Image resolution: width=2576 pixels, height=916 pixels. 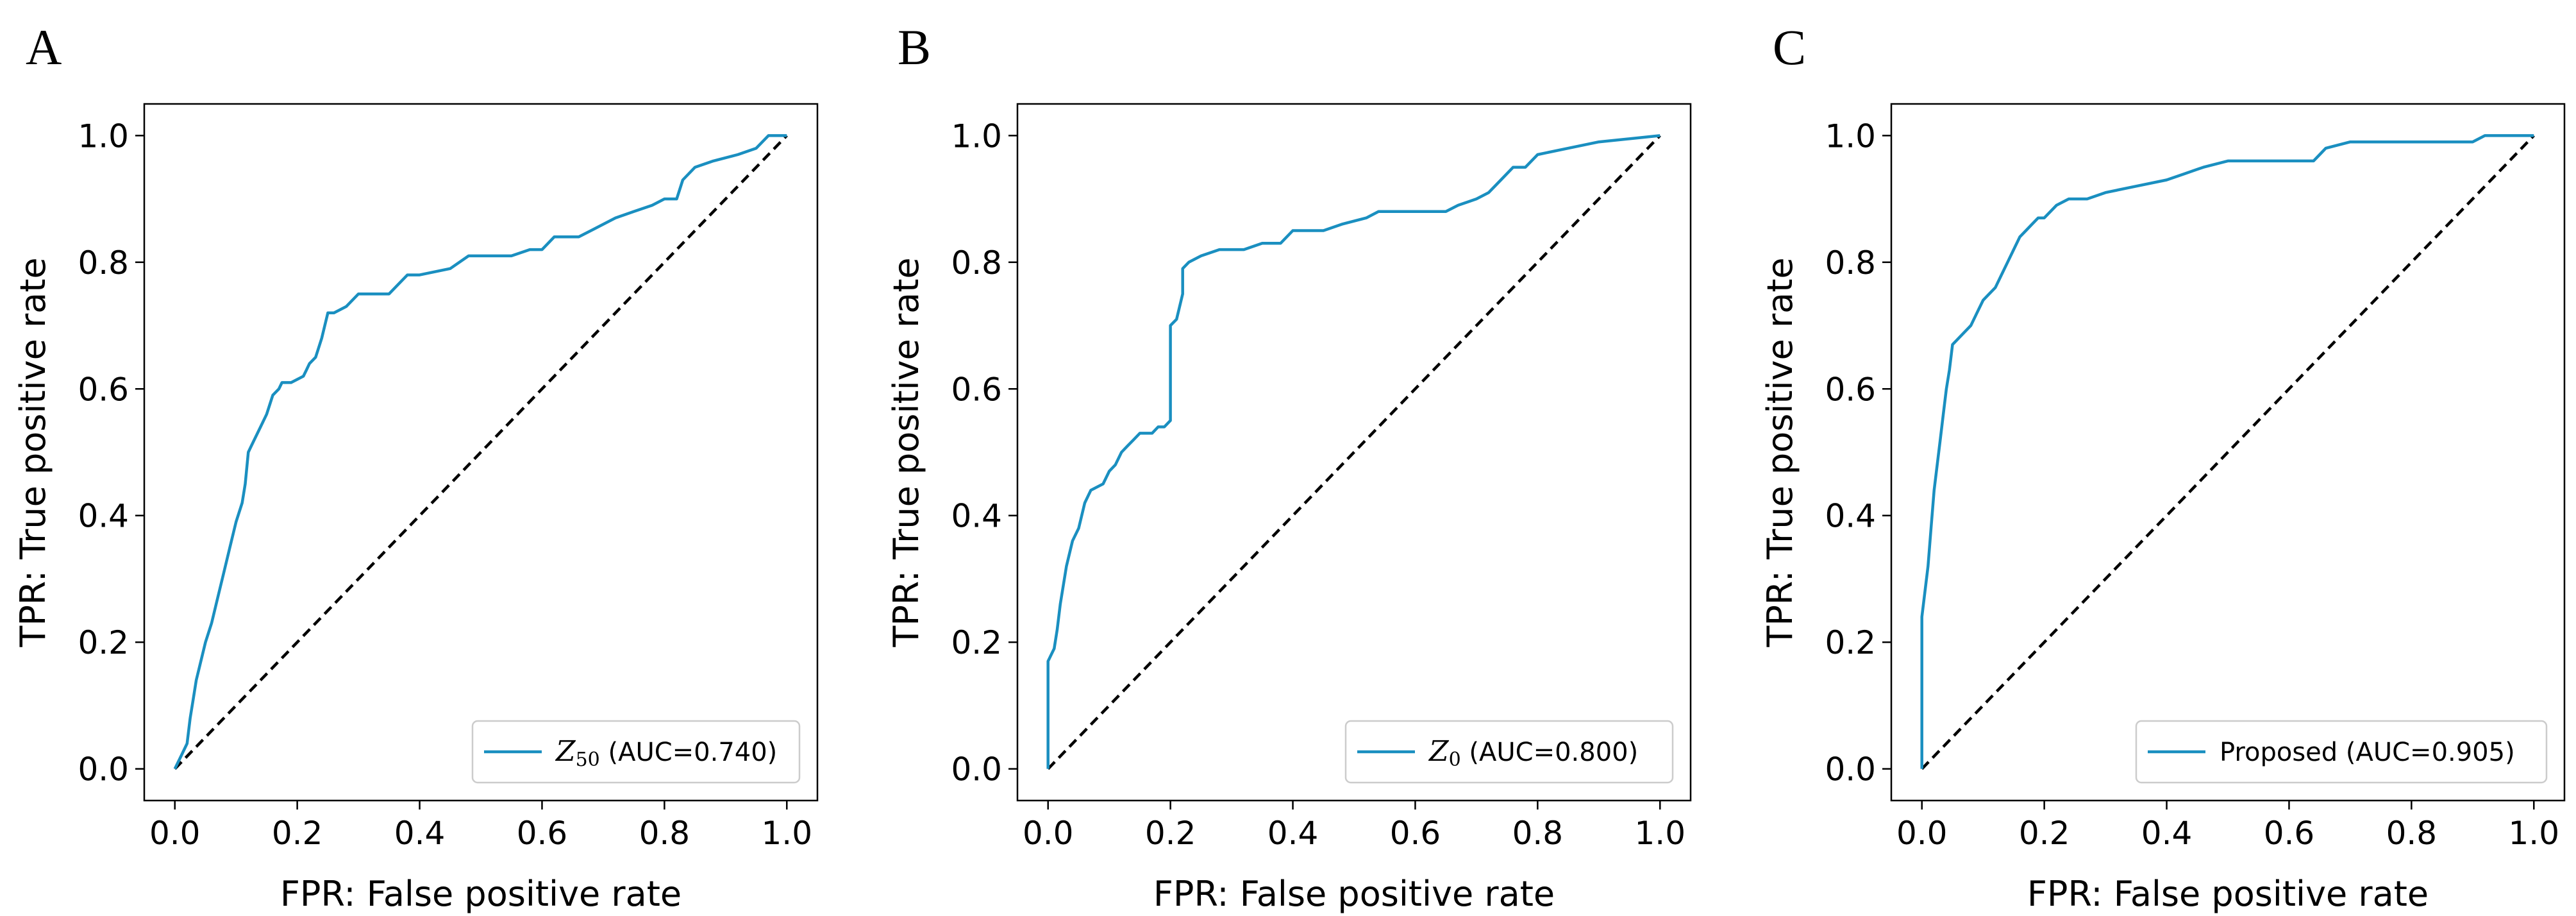 I want to click on panel-letter: B, so click(x=914, y=47).